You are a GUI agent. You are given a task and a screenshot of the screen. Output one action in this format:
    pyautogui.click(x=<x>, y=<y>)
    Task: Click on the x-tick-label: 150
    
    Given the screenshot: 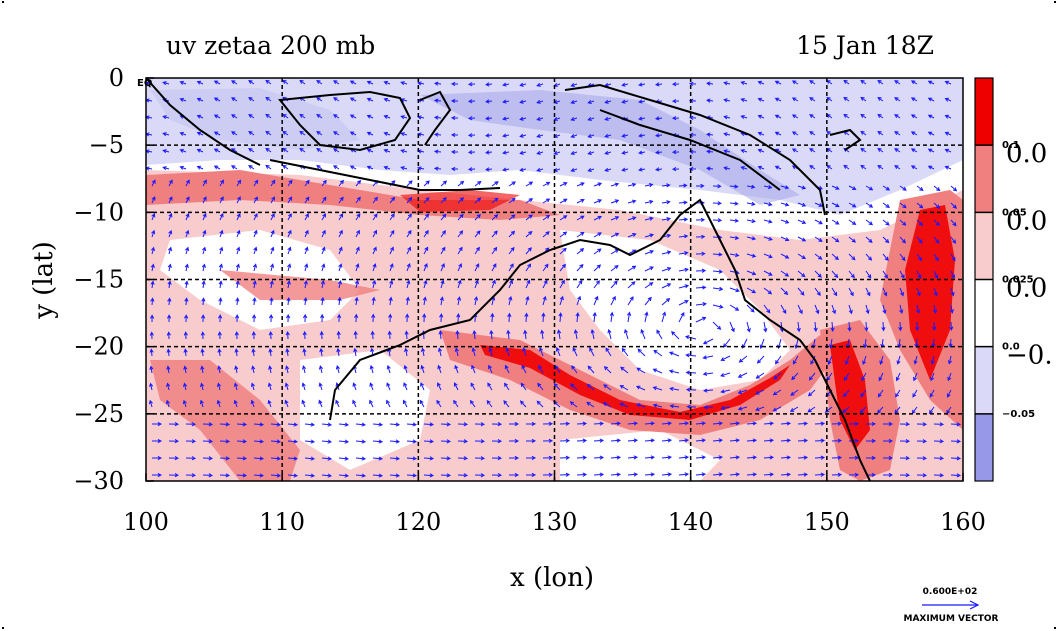 What is the action you would take?
    pyautogui.click(x=827, y=522)
    